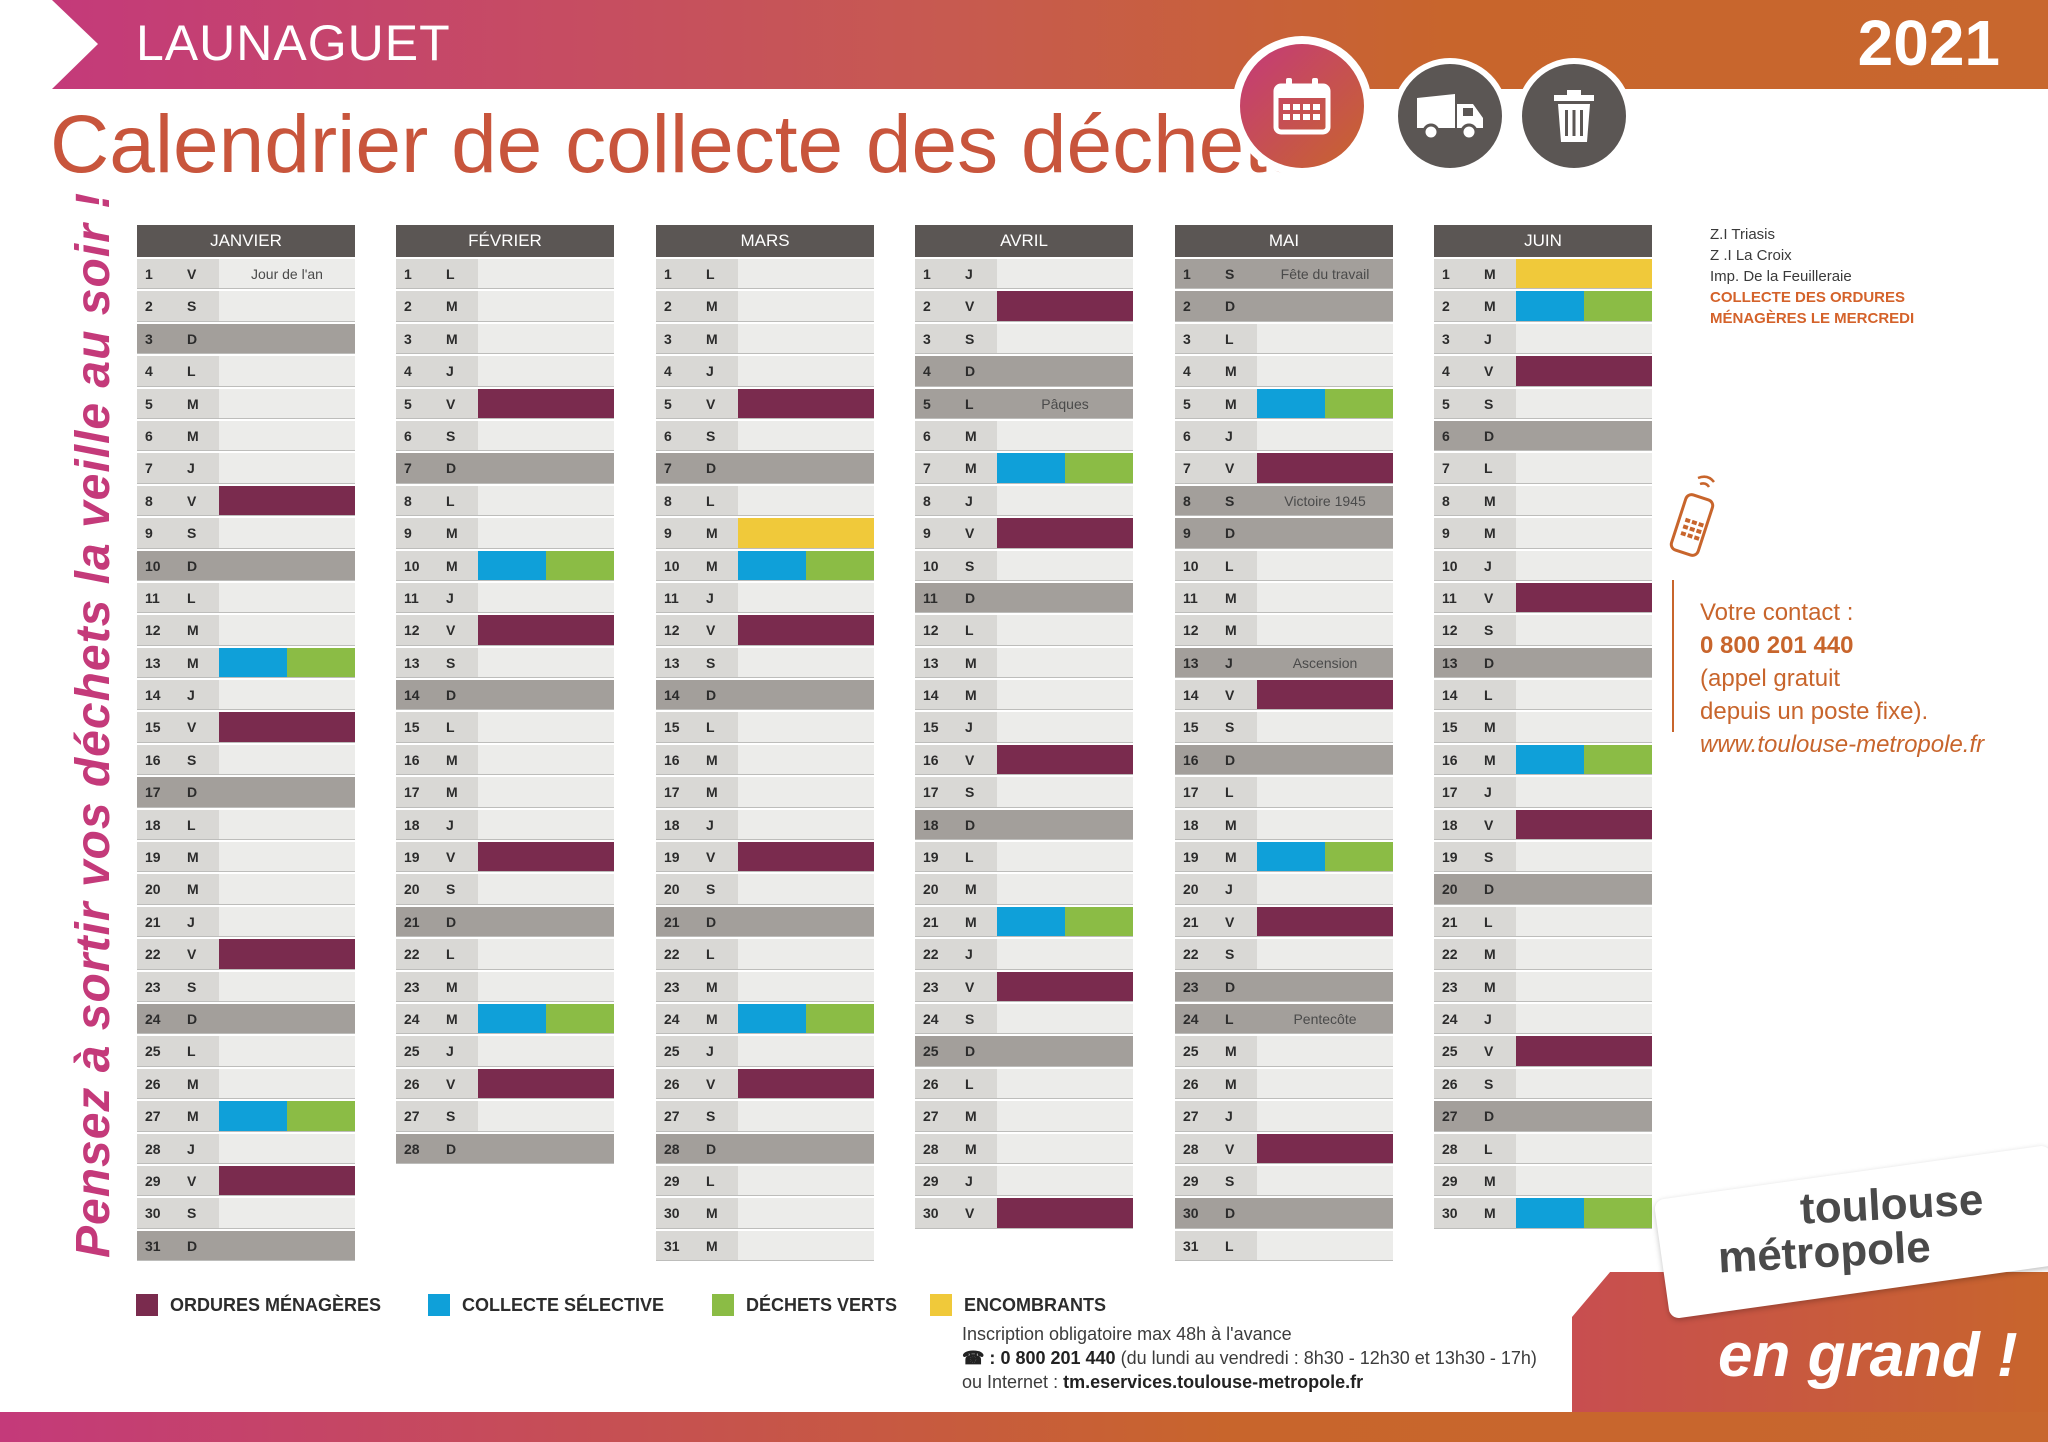  Describe the element at coordinates (246, 1213) in the screenshot. I see `day-row: 30 S` at that location.